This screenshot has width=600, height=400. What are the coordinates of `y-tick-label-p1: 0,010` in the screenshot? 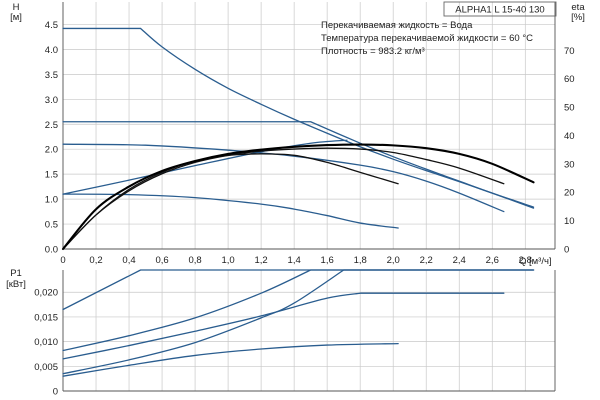 It's located at (46, 342).